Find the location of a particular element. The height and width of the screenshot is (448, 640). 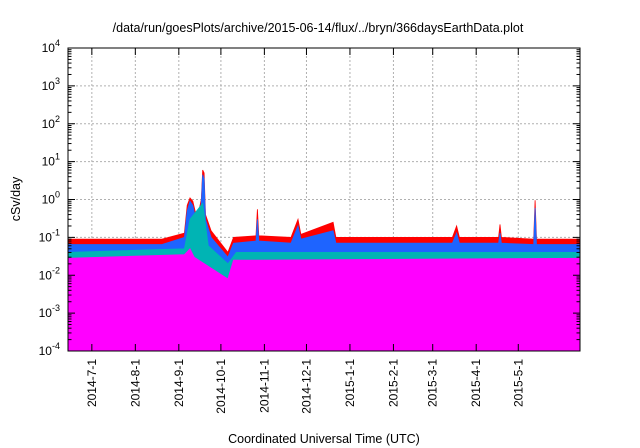

y-axis-label: cSv/day is located at coordinates (16, 198).